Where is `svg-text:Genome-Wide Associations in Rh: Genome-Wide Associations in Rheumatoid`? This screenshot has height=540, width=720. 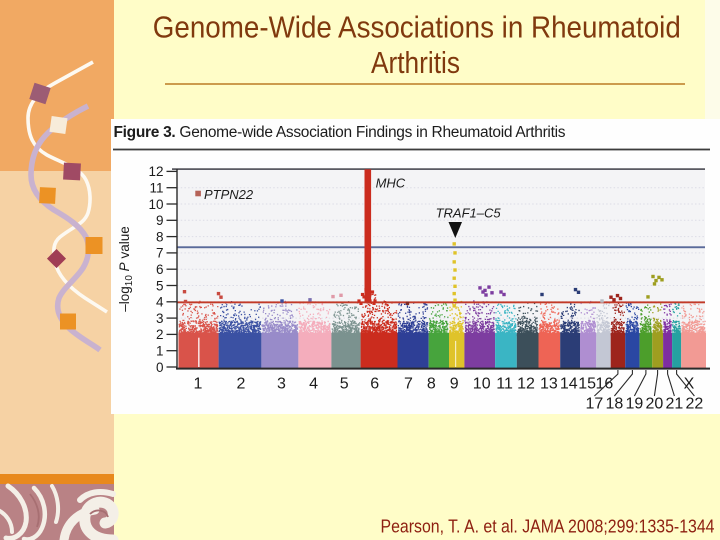 svg-text:Genome-Wide Associations in Rh: Genome-Wide Associations in Rheumatoid is located at coordinates (417, 28).